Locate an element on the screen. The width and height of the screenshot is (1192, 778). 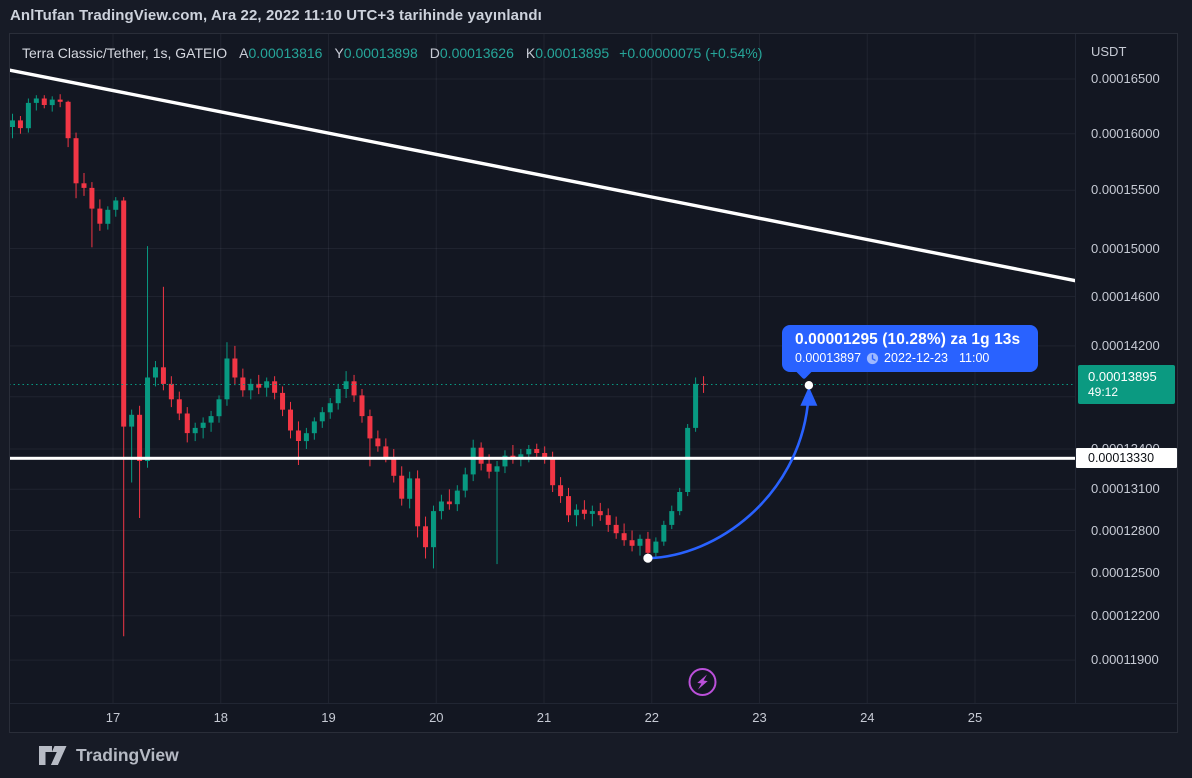
symbol-title: Terra Classic/Tether, 1s, GATEIO is located at coordinates (125, 53).